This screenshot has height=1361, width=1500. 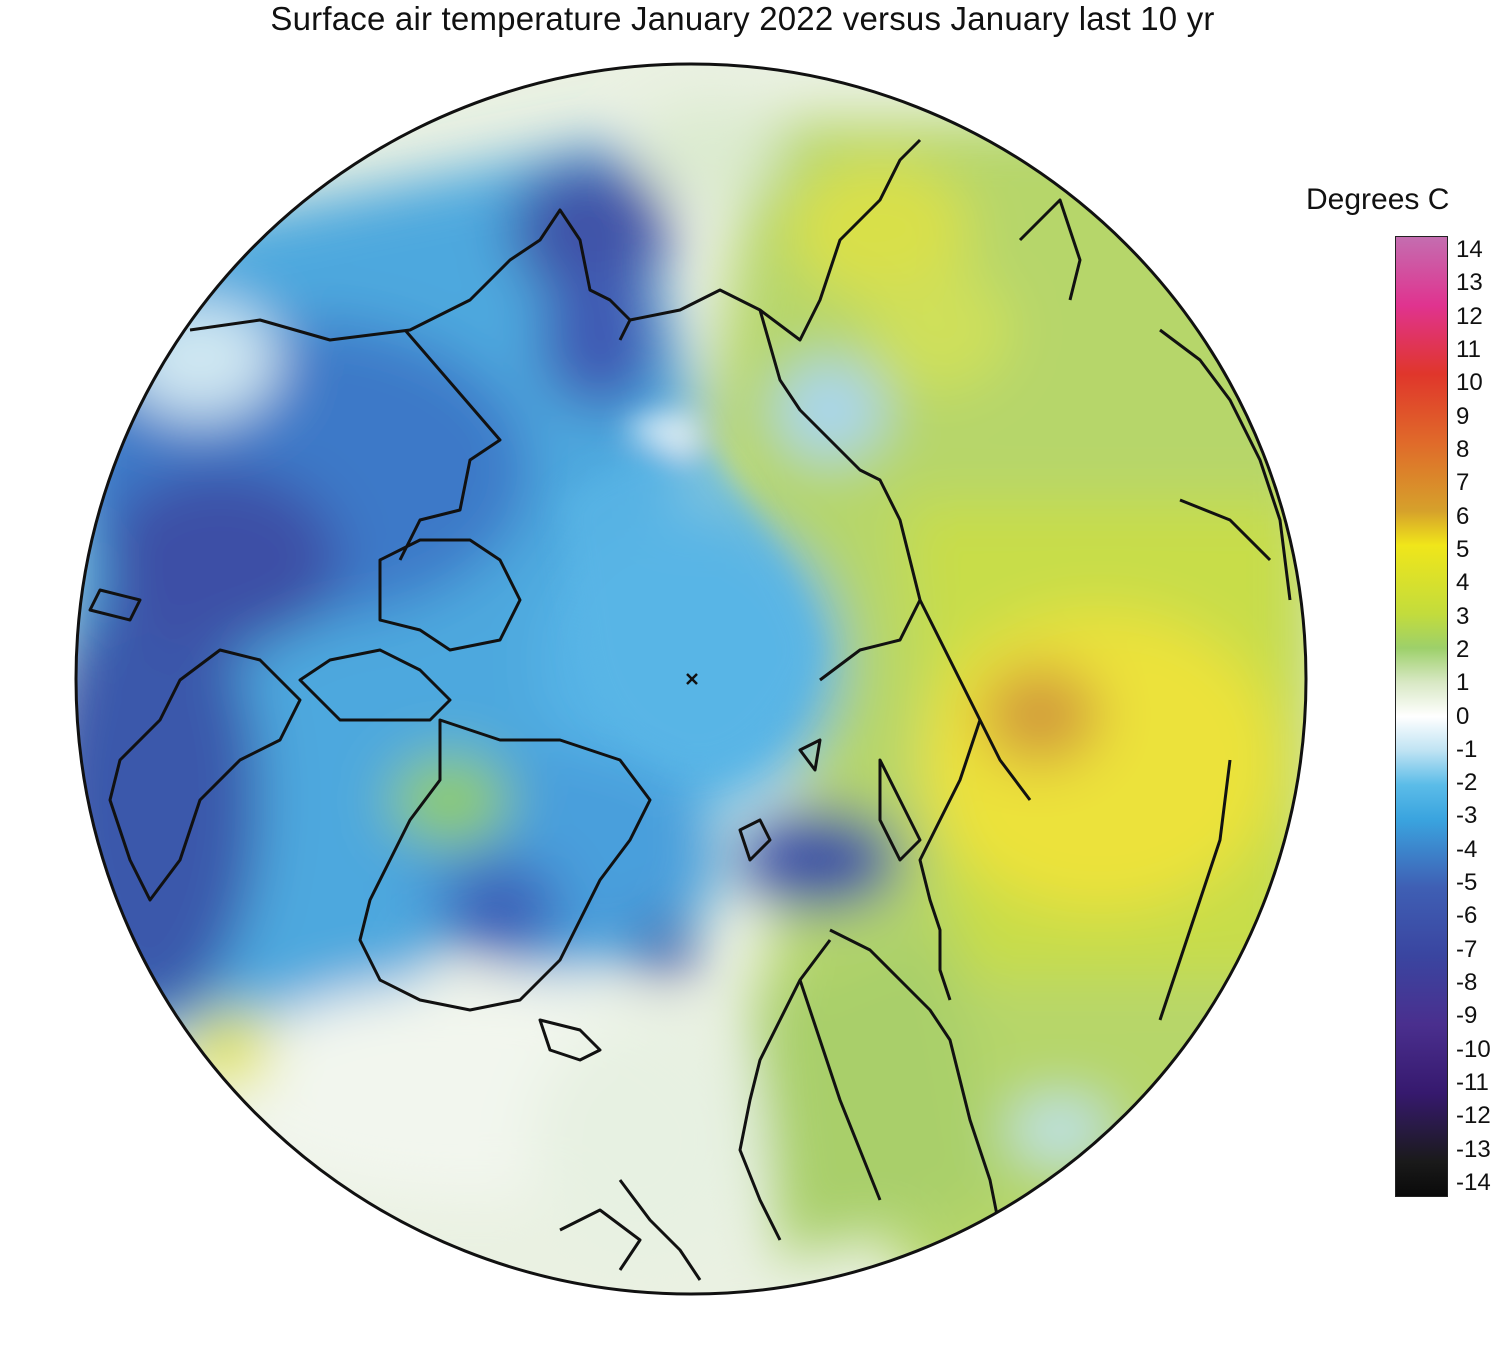 What do you see at coordinates (1463, 549) in the screenshot?
I see `colorbar-tick: 5` at bounding box center [1463, 549].